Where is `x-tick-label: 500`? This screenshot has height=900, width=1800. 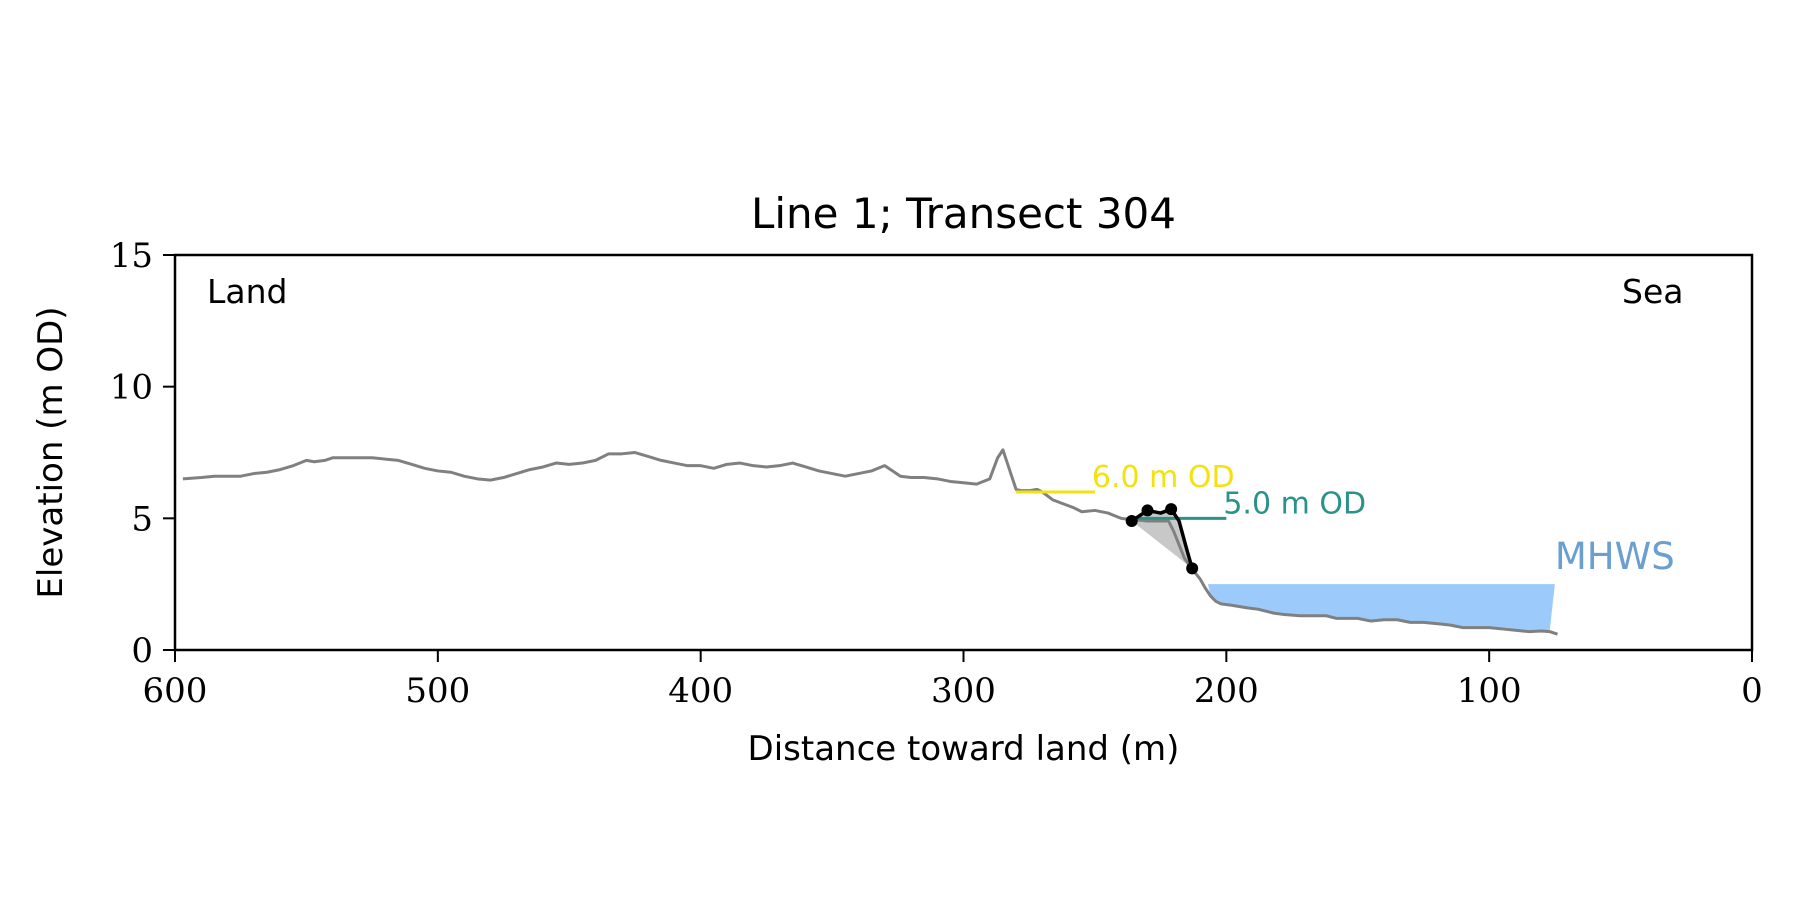
x-tick-label: 500 is located at coordinates (437, 691).